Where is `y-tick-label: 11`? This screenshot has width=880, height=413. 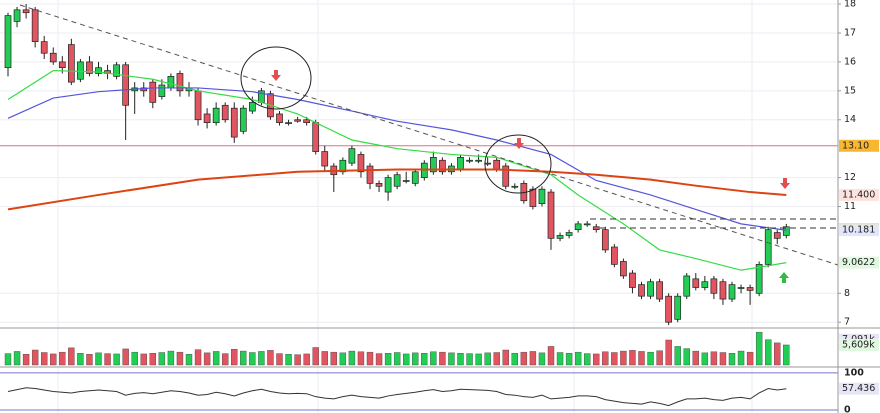
y-tick-label: 11 is located at coordinates (850, 206).